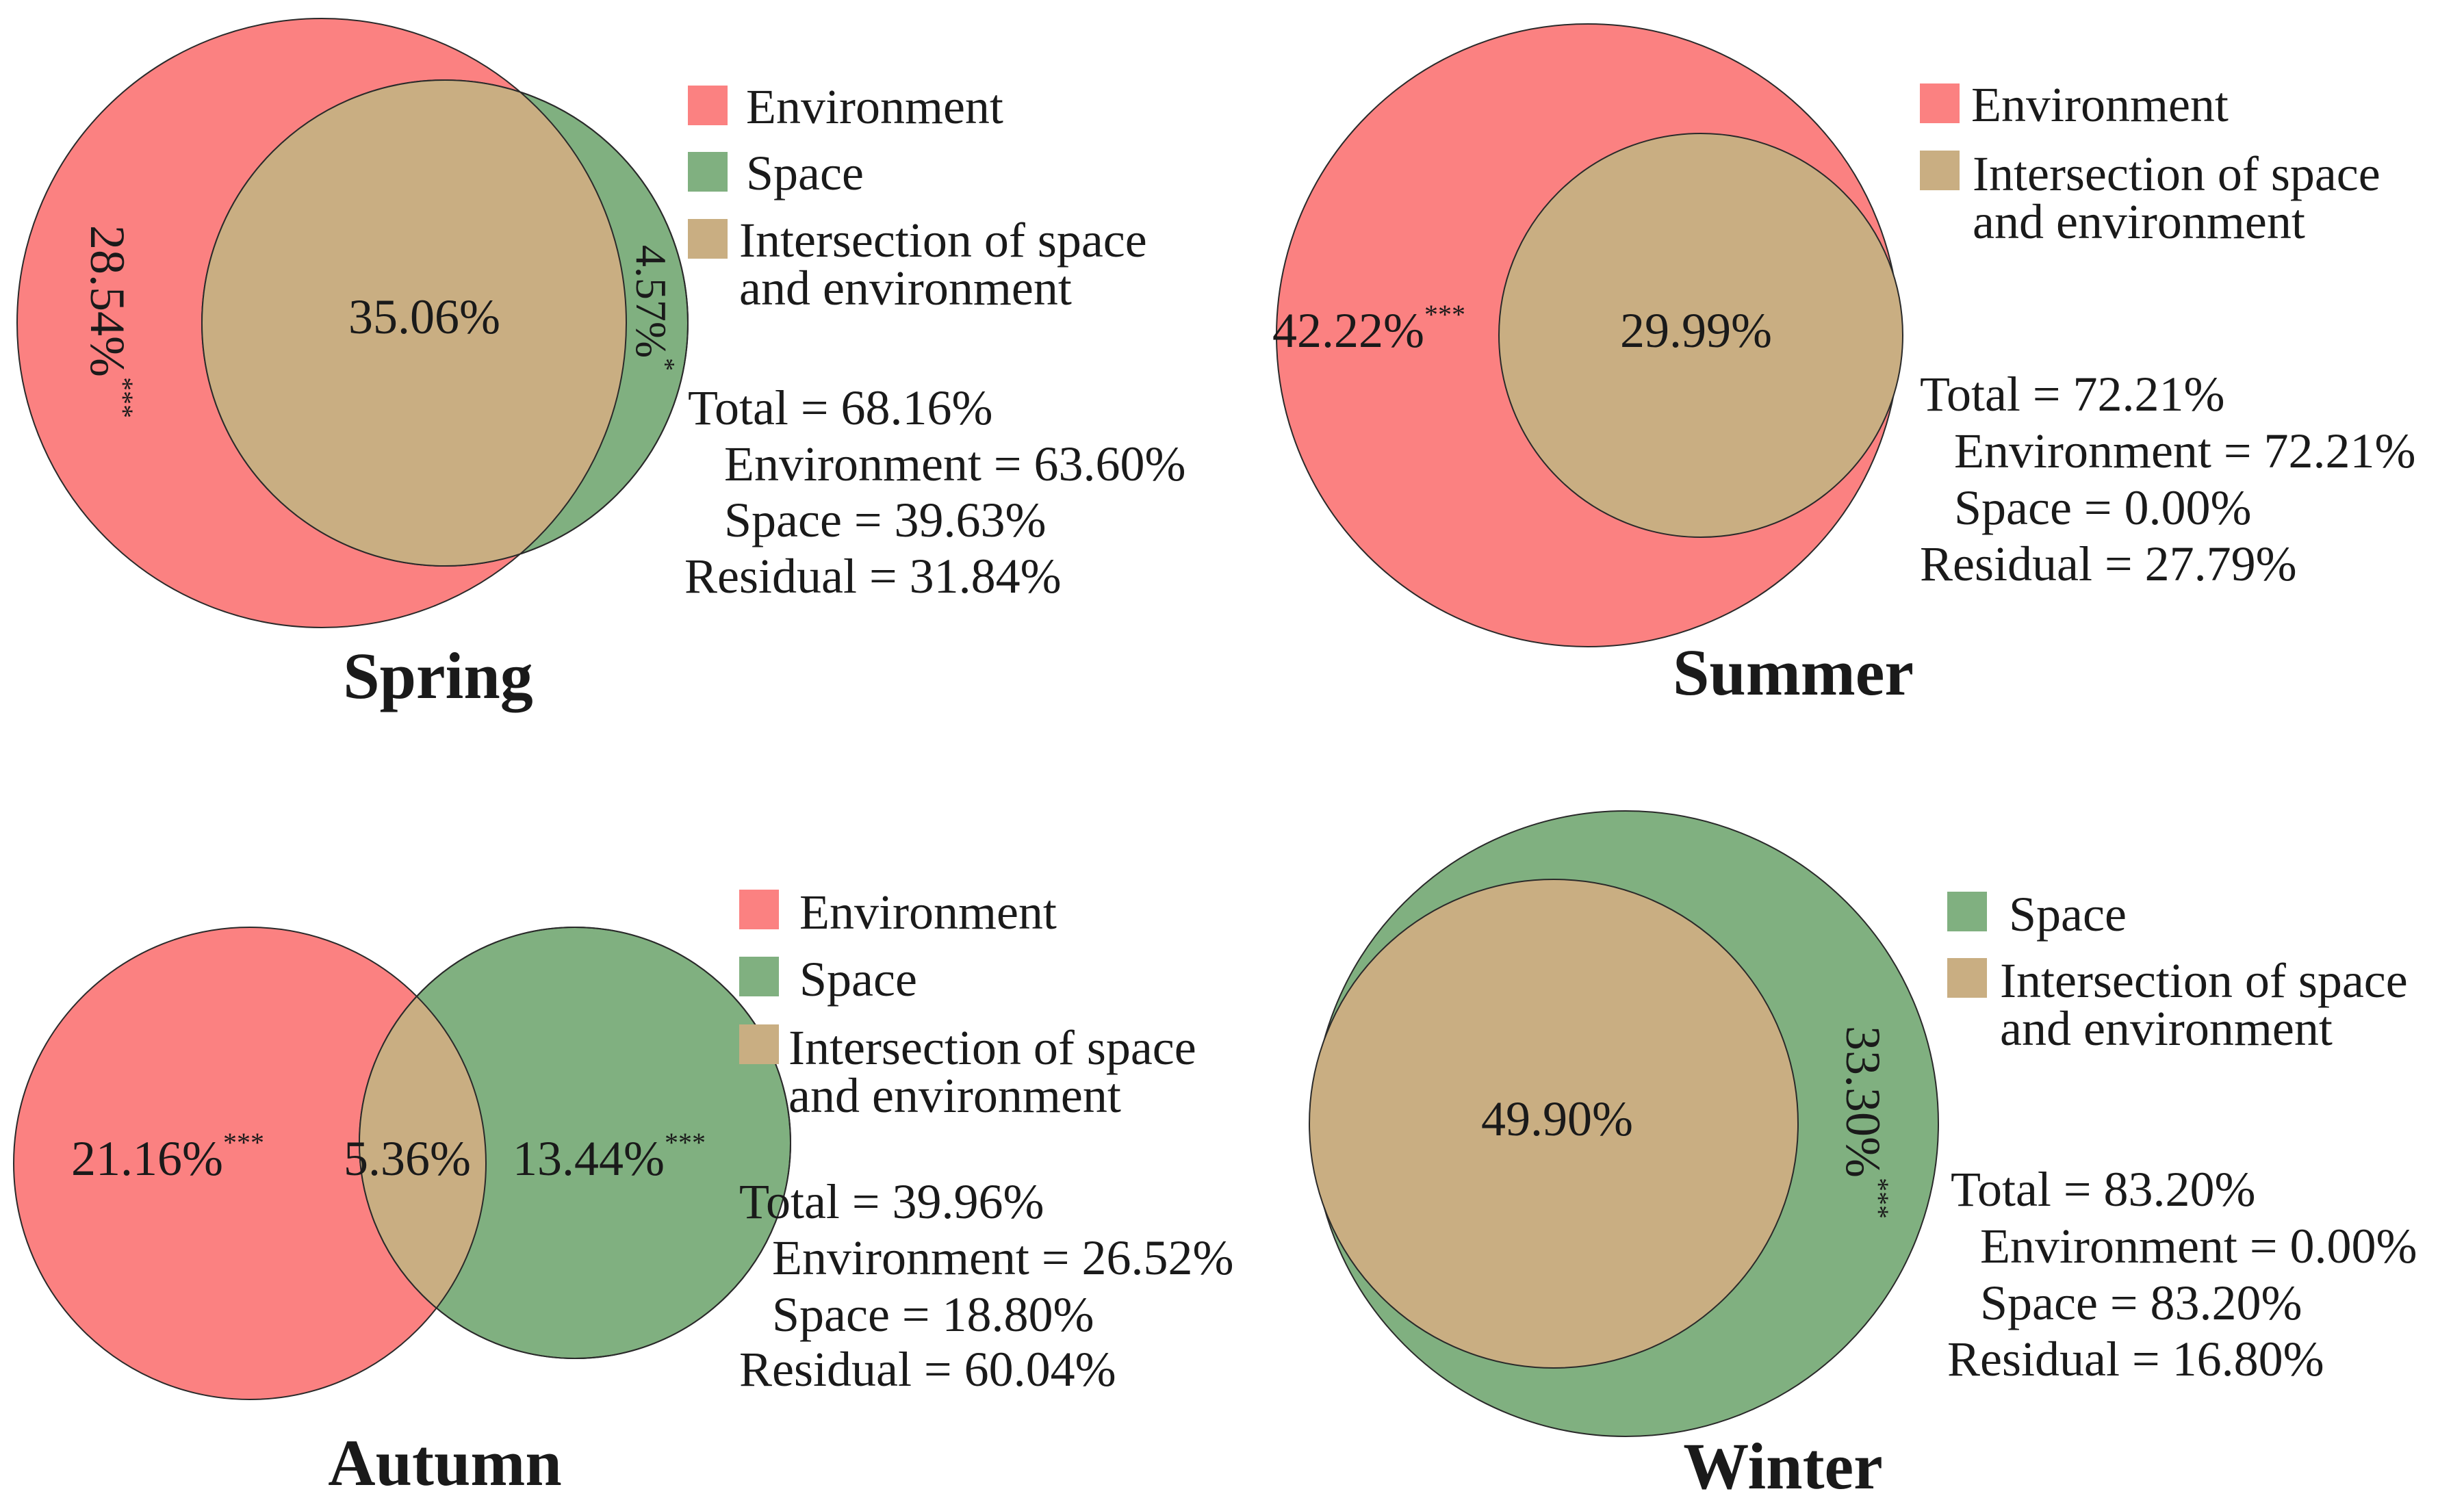 This screenshot has height=1511, width=2464. Describe the element at coordinates (651, 301) in the screenshot. I see `spring-space-only-value: 4.57%` at that location.